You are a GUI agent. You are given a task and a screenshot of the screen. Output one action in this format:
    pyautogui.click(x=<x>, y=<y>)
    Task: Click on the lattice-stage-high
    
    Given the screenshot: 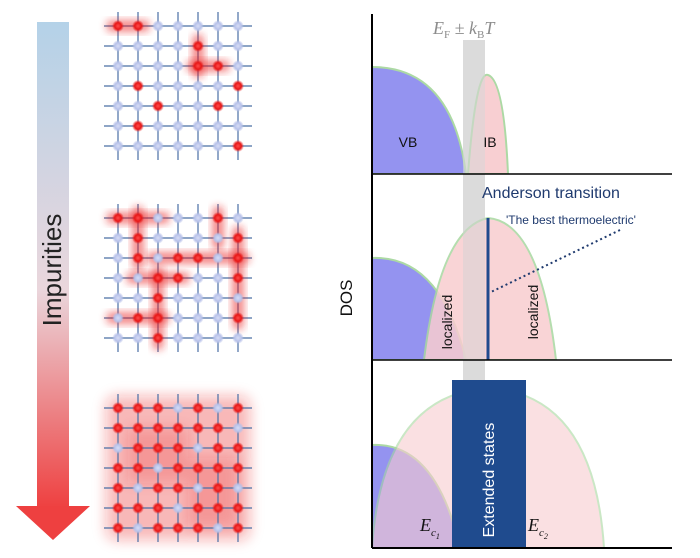 What is the action you would take?
    pyautogui.click(x=178, y=468)
    